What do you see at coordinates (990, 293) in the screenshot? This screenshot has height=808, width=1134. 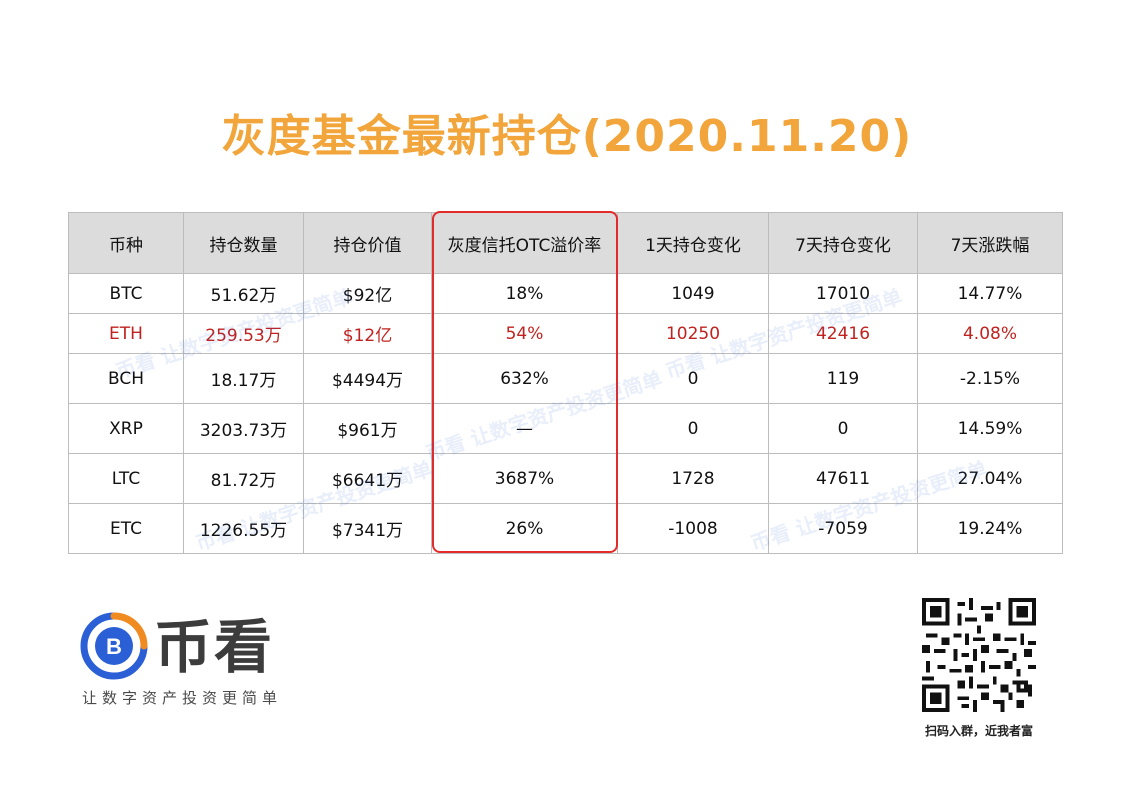 I see `cell-7d-price-change: 14.77%` at bounding box center [990, 293].